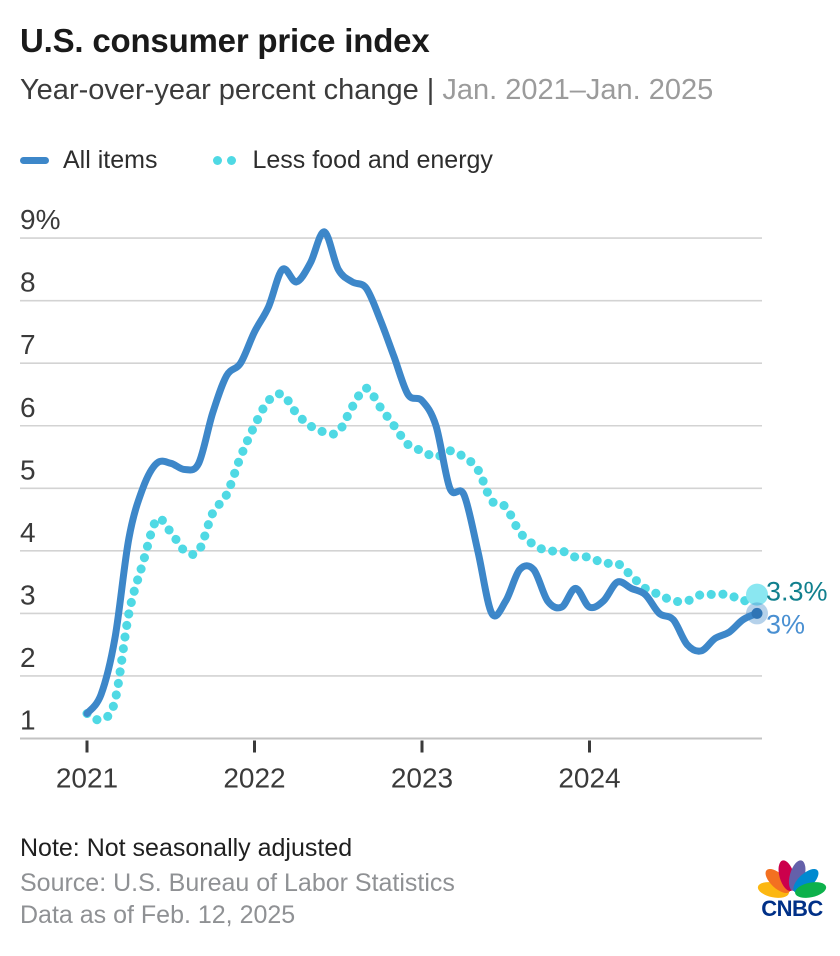  Describe the element at coordinates (28, 469) in the screenshot. I see `y-axis-label: 5` at that location.